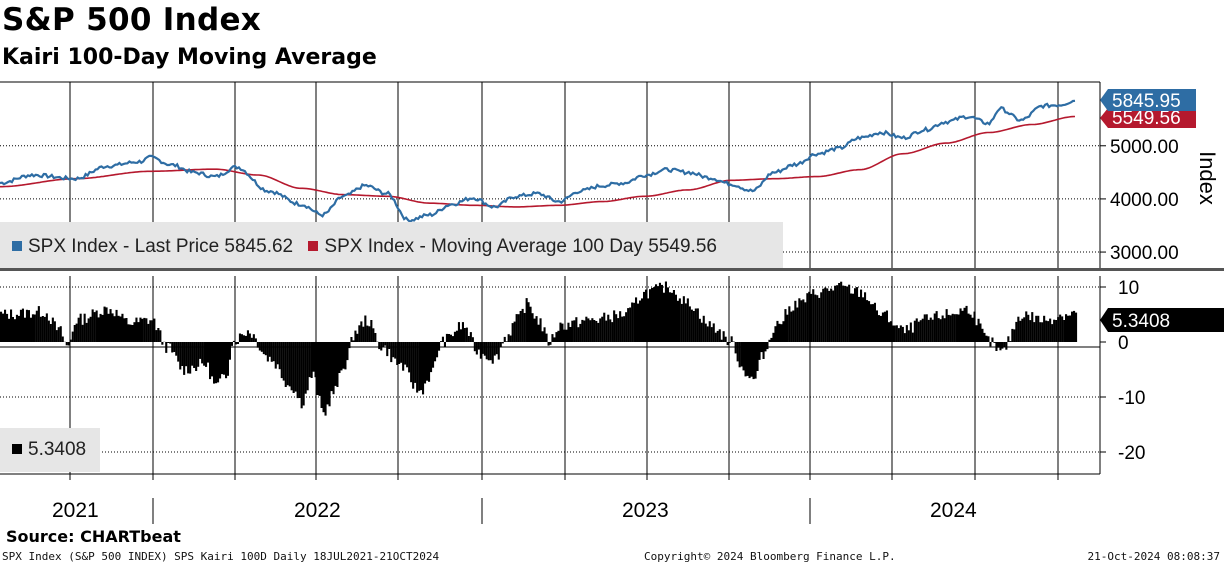 The image size is (1224, 566). I want to click on x-axis-ticks, so click(564, 499).